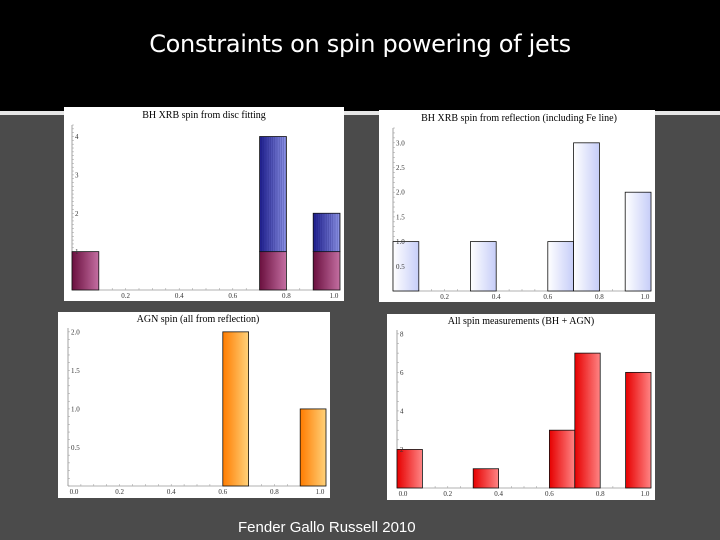 Image resolution: width=720 pixels, height=540 pixels. Describe the element at coordinates (521, 321) in the screenshot. I see `chart-title: All spin measurements (BH + AGN)` at that location.